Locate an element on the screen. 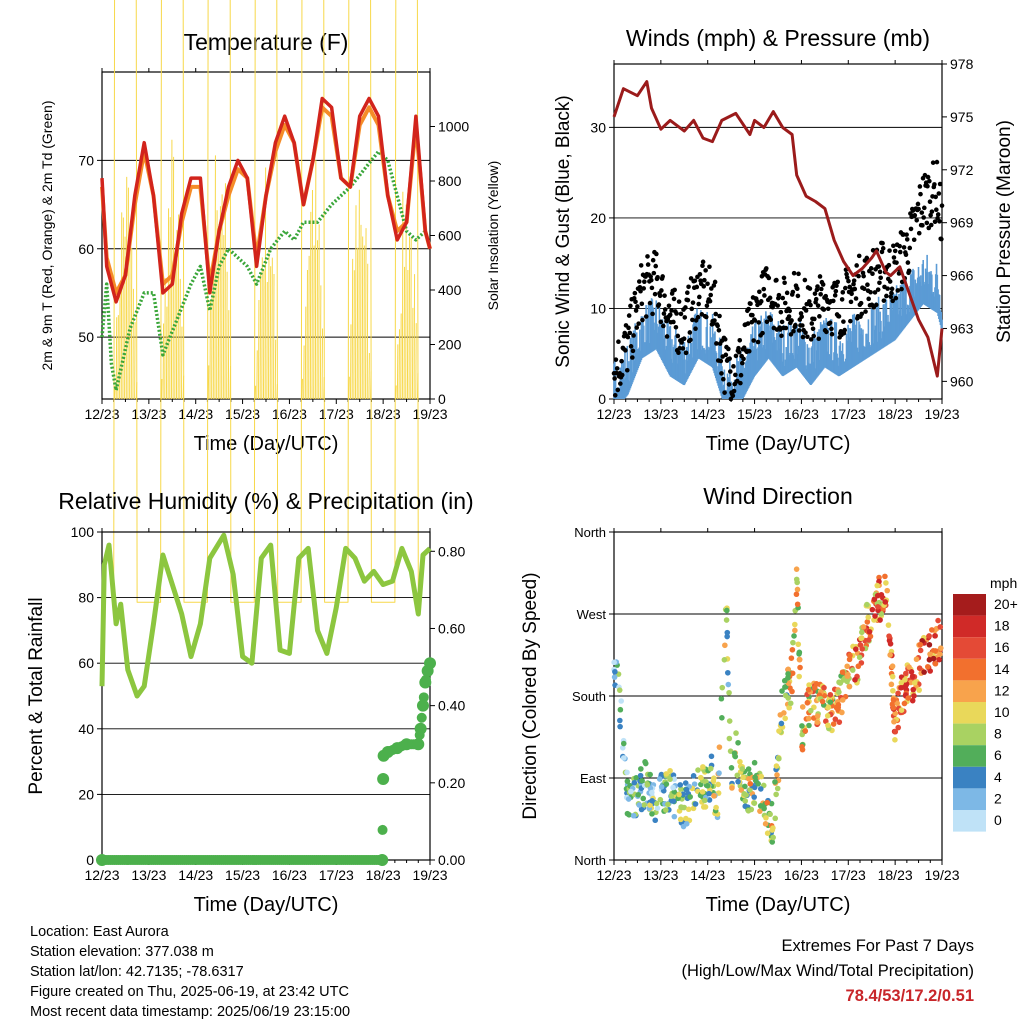 Image resolution: width=1024 pixels, height=1024 pixels. plot-border is located at coordinates (778, 231).